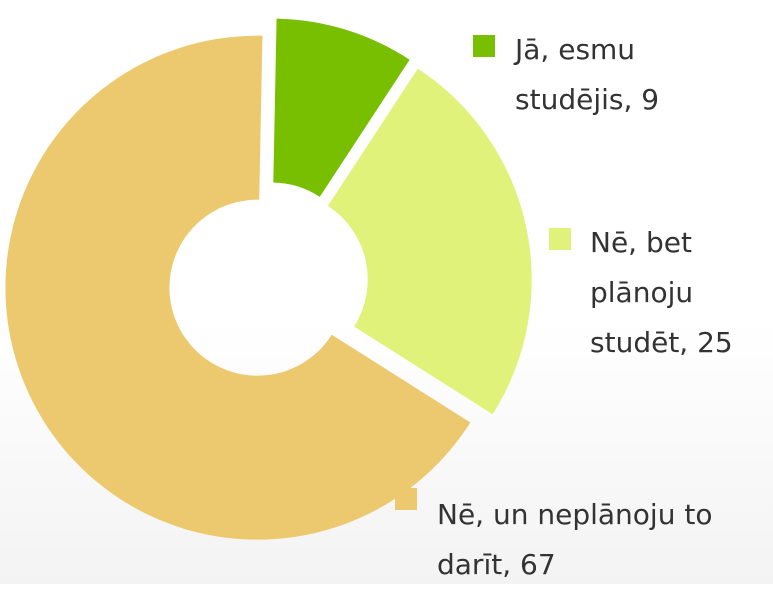 The image size is (773, 590). Describe the element at coordinates (575, 74) in the screenshot. I see `category-name: Jā, esmu studējis` at that location.